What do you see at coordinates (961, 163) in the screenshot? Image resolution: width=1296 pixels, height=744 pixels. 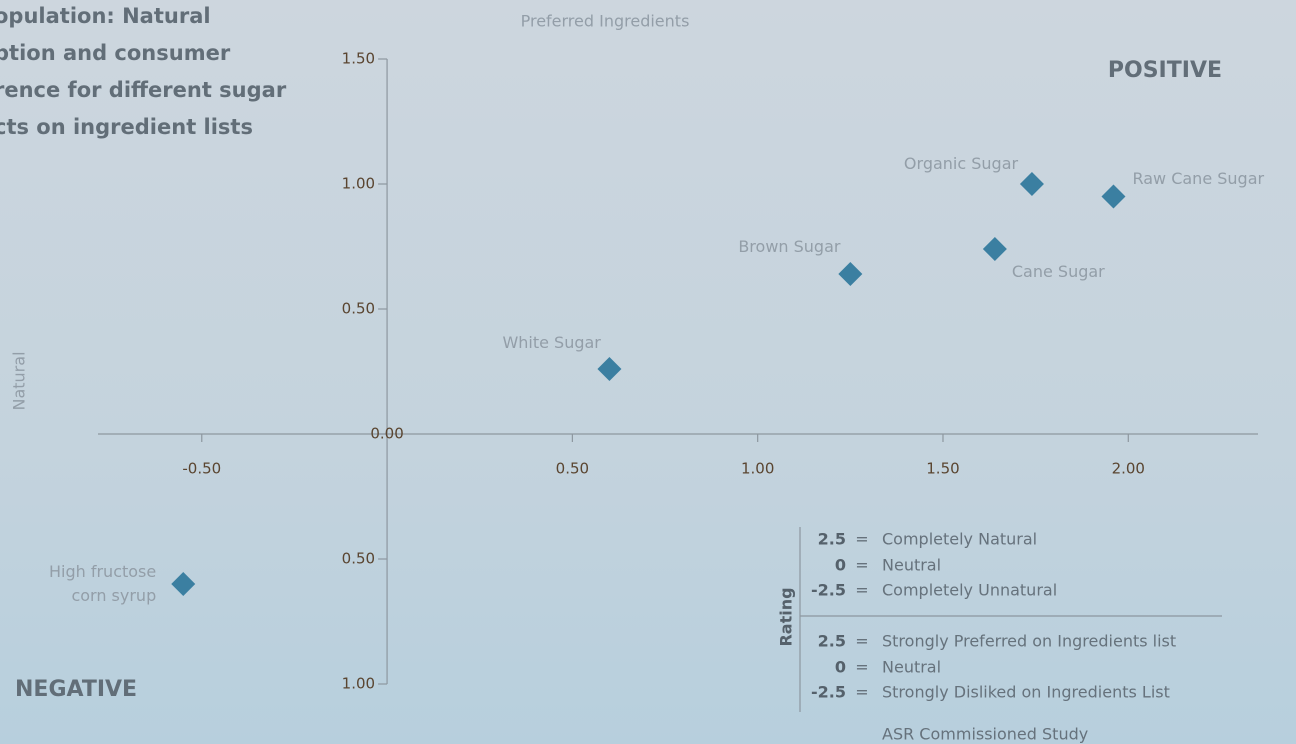 I see `point-label: Organic Sugar` at bounding box center [961, 163].